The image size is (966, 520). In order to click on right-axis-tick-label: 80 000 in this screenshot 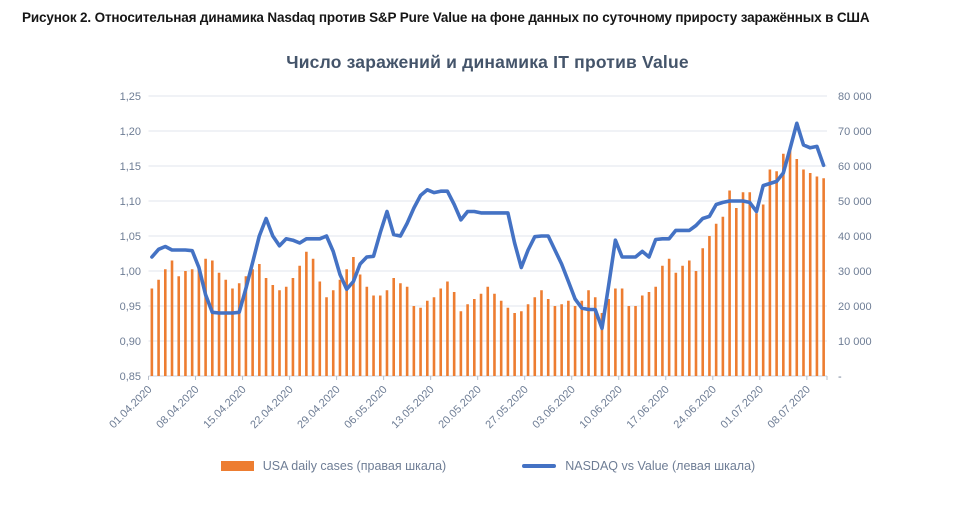, I will do `click(855, 97)`.